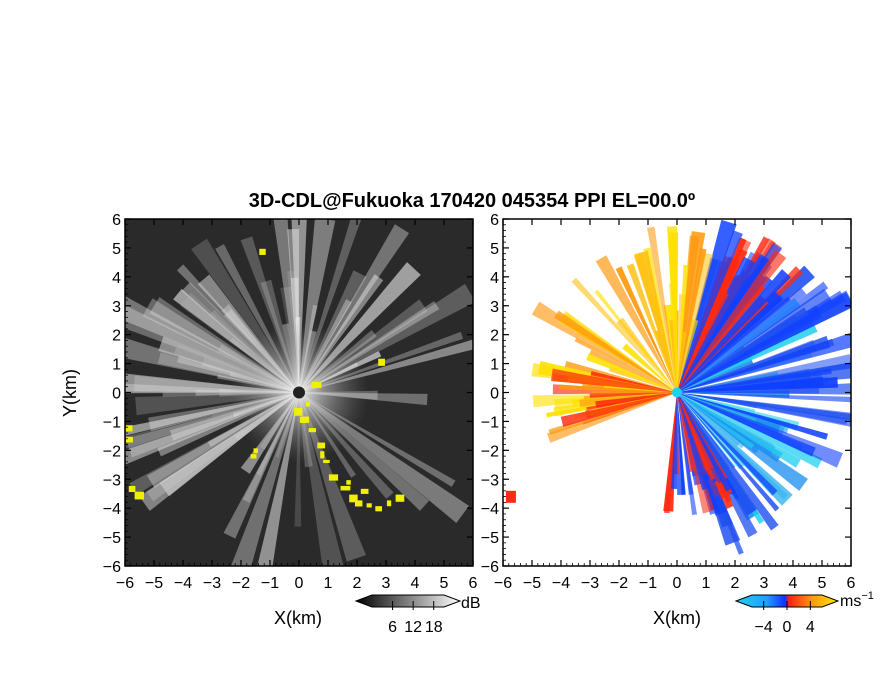 This screenshot has height=680, width=880. I want to click on y-tick-label: −6, so click(112, 567).